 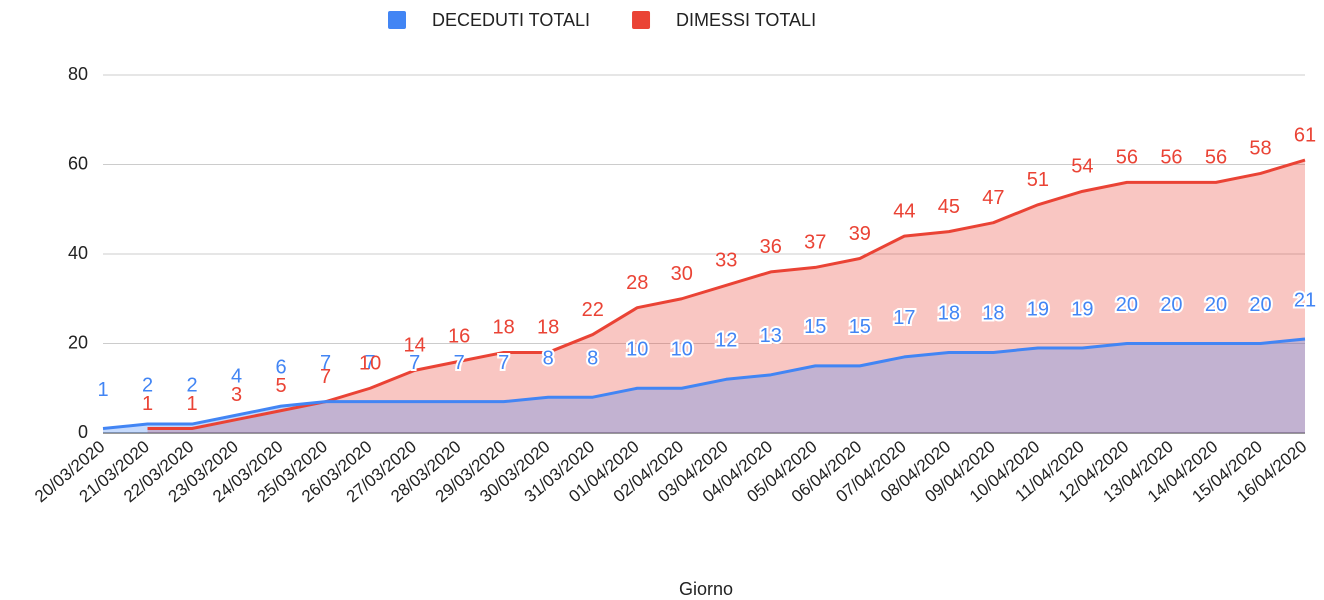 What do you see at coordinates (78, 253) in the screenshot?
I see `y-tick-label: 40` at bounding box center [78, 253].